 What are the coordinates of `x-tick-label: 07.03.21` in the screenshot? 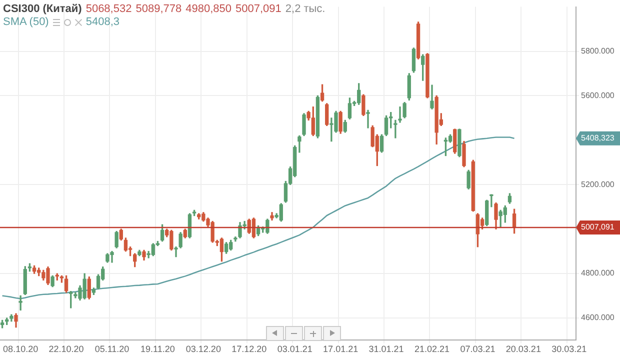 It's located at (478, 349).